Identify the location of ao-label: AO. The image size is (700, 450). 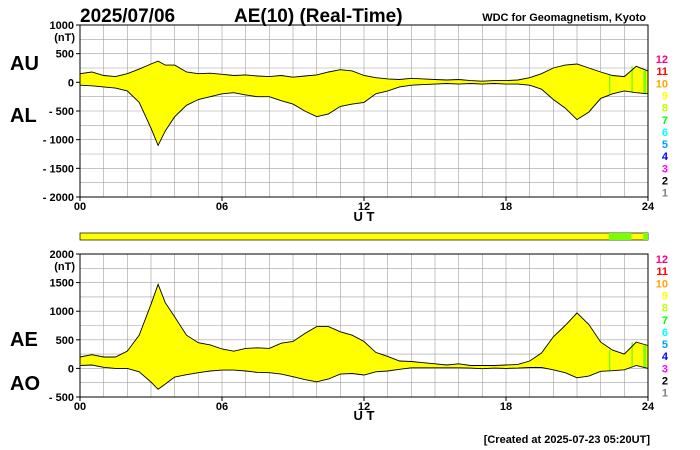
(25, 384).